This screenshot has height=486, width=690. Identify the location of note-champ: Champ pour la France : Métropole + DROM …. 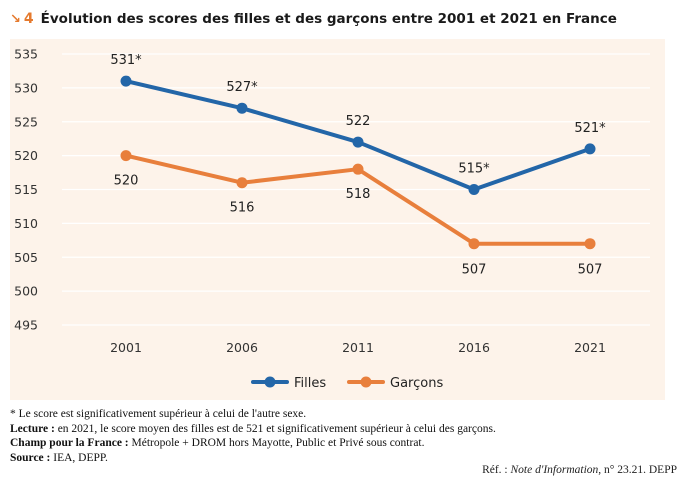
(217, 443).